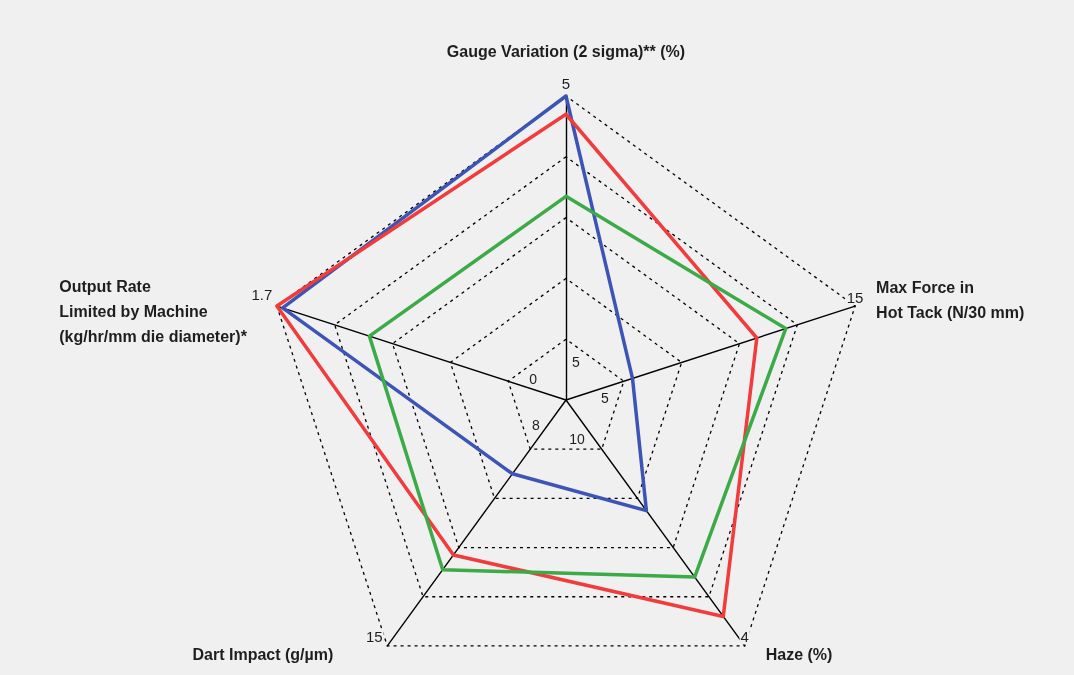  Describe the element at coordinates (533, 378) in the screenshot. I see `text: 0` at that location.